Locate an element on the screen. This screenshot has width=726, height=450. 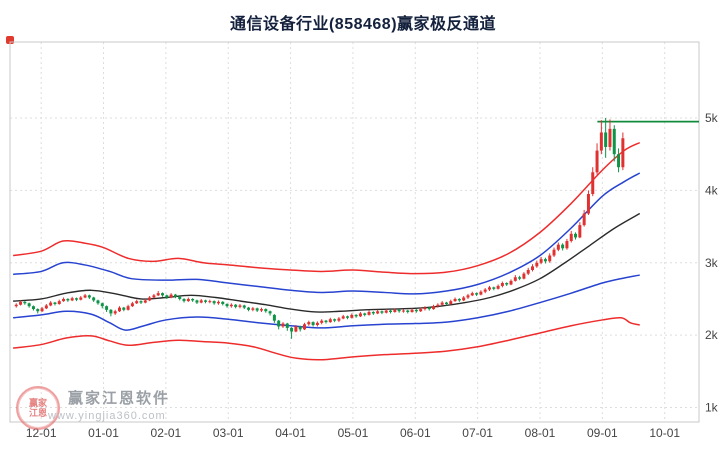
y-axis-label: 2k is located at coordinates (712, 335).